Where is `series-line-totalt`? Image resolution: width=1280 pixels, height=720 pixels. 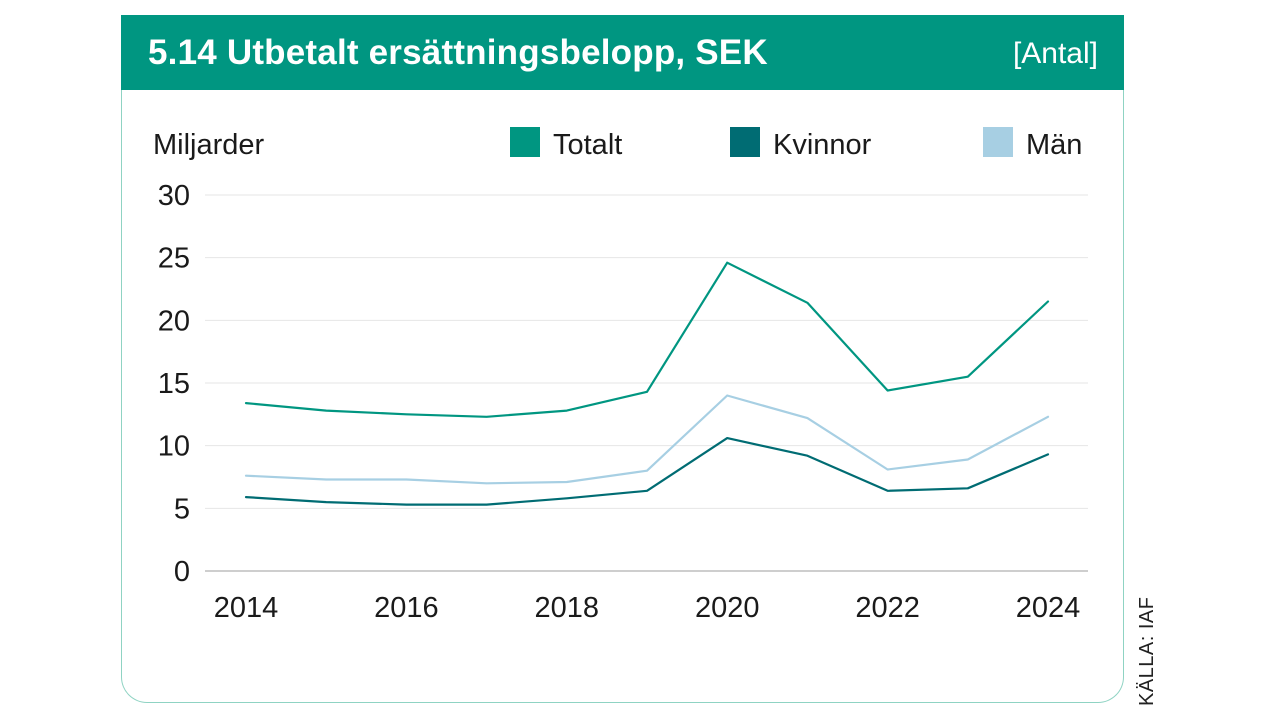
series-line-totalt is located at coordinates (647, 339).